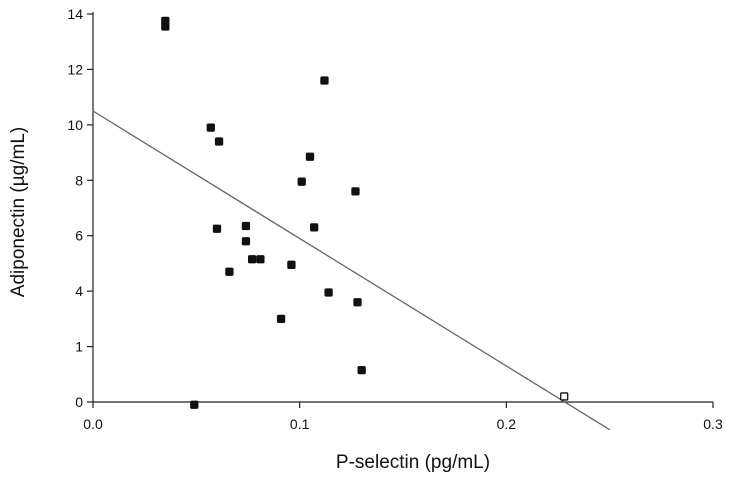  I want to click on y-tick-label: 1, so click(79, 347).